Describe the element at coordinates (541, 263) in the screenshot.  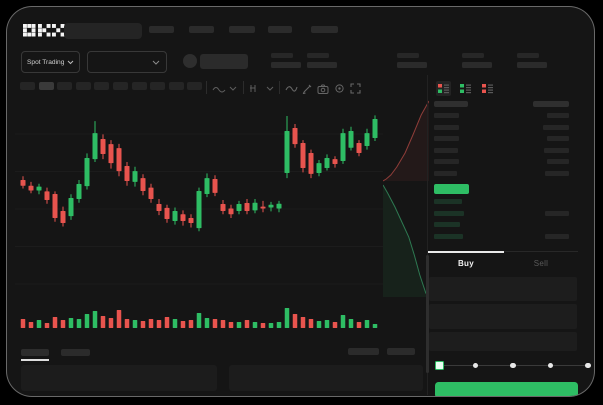
I see `tab-sell: Sell` at that location.